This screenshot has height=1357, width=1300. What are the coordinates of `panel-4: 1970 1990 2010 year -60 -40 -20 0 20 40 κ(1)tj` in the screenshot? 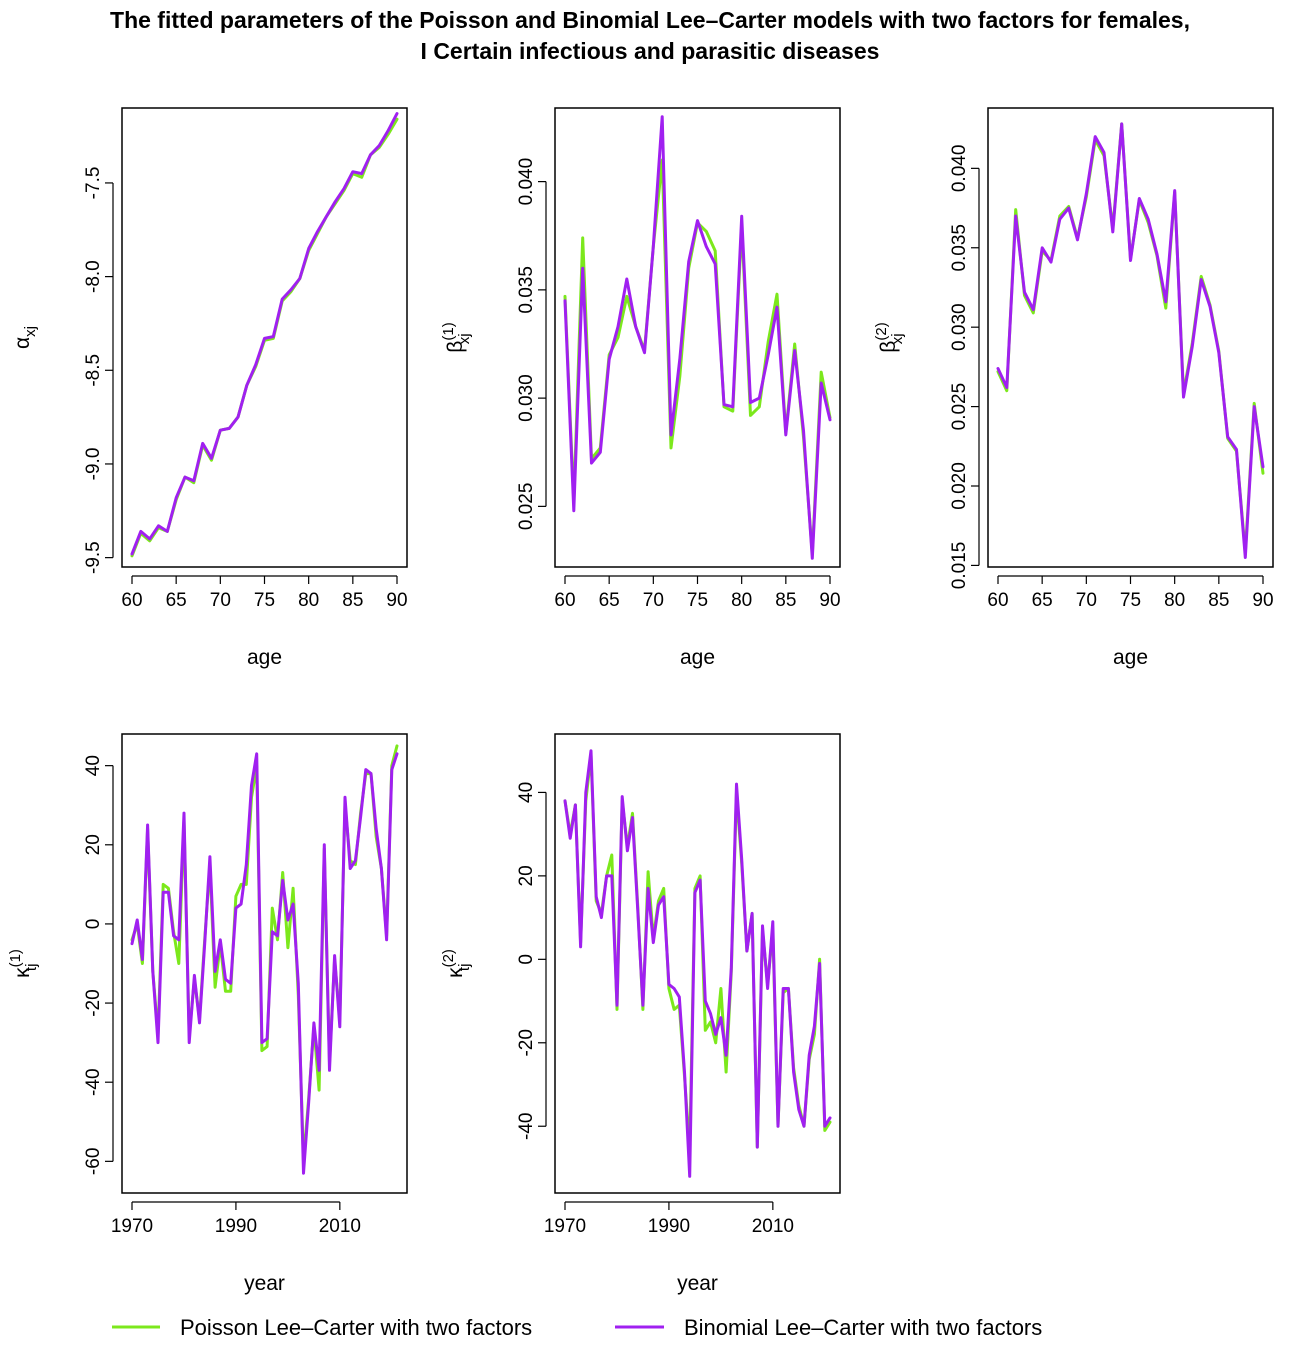 It's located at (207, 1014).